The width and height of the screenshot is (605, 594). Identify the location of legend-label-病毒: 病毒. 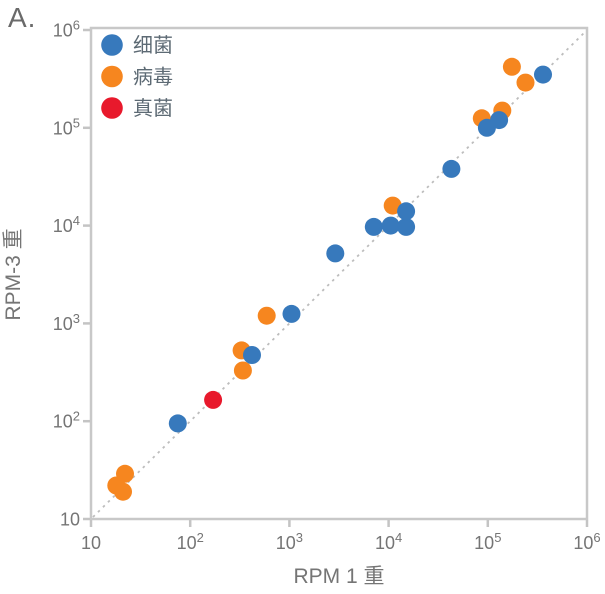
(153, 77).